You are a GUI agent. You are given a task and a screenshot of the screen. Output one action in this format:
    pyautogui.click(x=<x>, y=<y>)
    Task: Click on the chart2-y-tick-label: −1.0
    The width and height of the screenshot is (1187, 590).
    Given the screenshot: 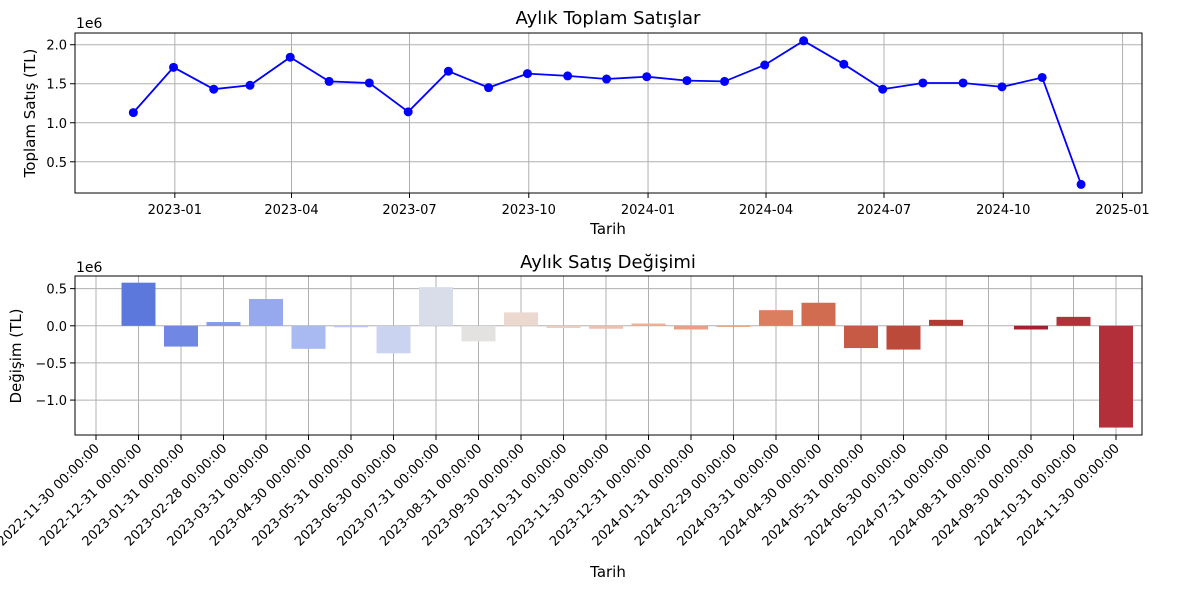 What is the action you would take?
    pyautogui.click(x=51, y=401)
    